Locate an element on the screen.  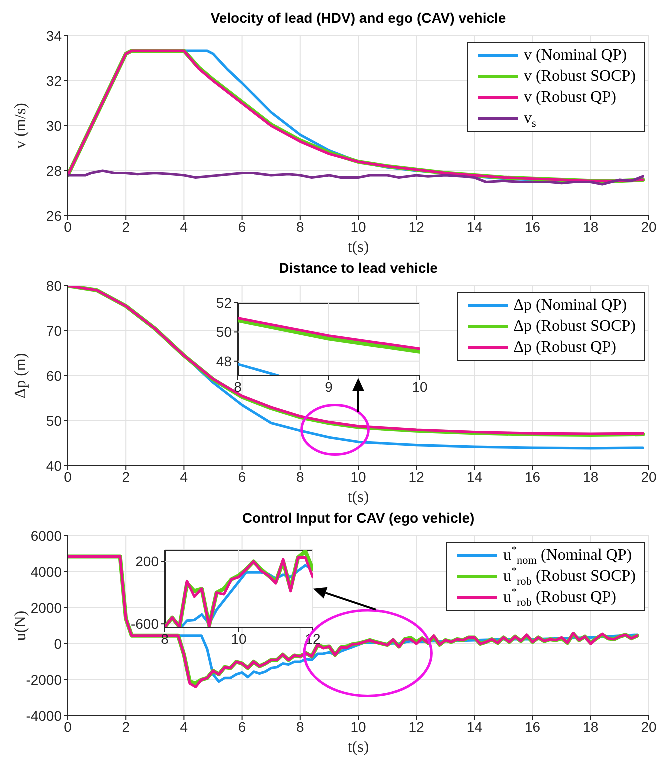
legend-label: v (Robust QP) is located at coordinates (570, 98).